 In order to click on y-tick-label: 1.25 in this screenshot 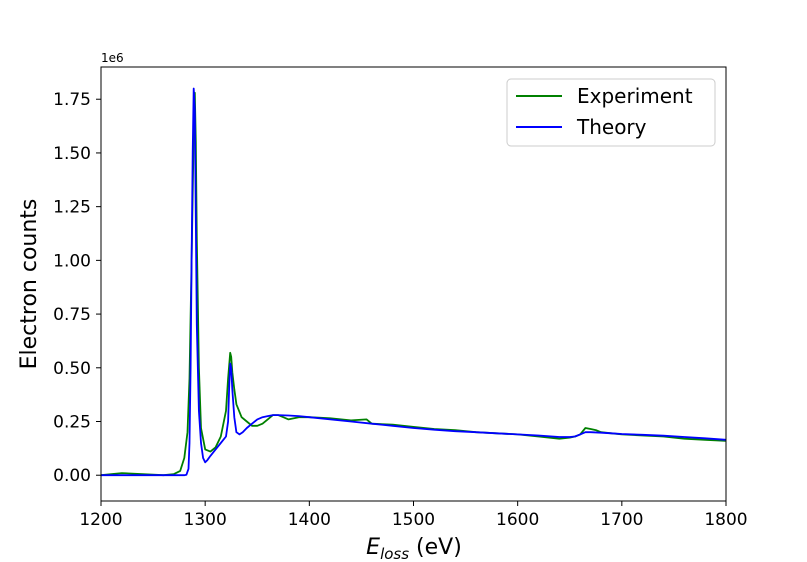, I will do `click(72, 208)`.